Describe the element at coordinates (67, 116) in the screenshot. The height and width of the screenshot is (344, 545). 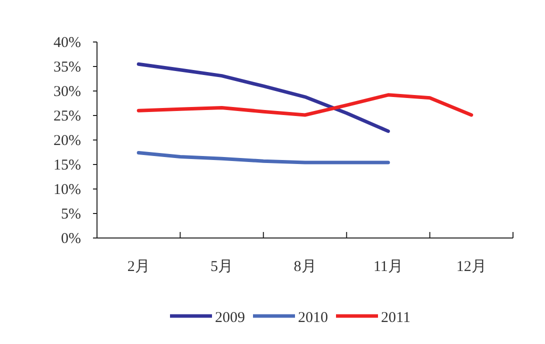
I see `y-tick-label: 25%` at that location.